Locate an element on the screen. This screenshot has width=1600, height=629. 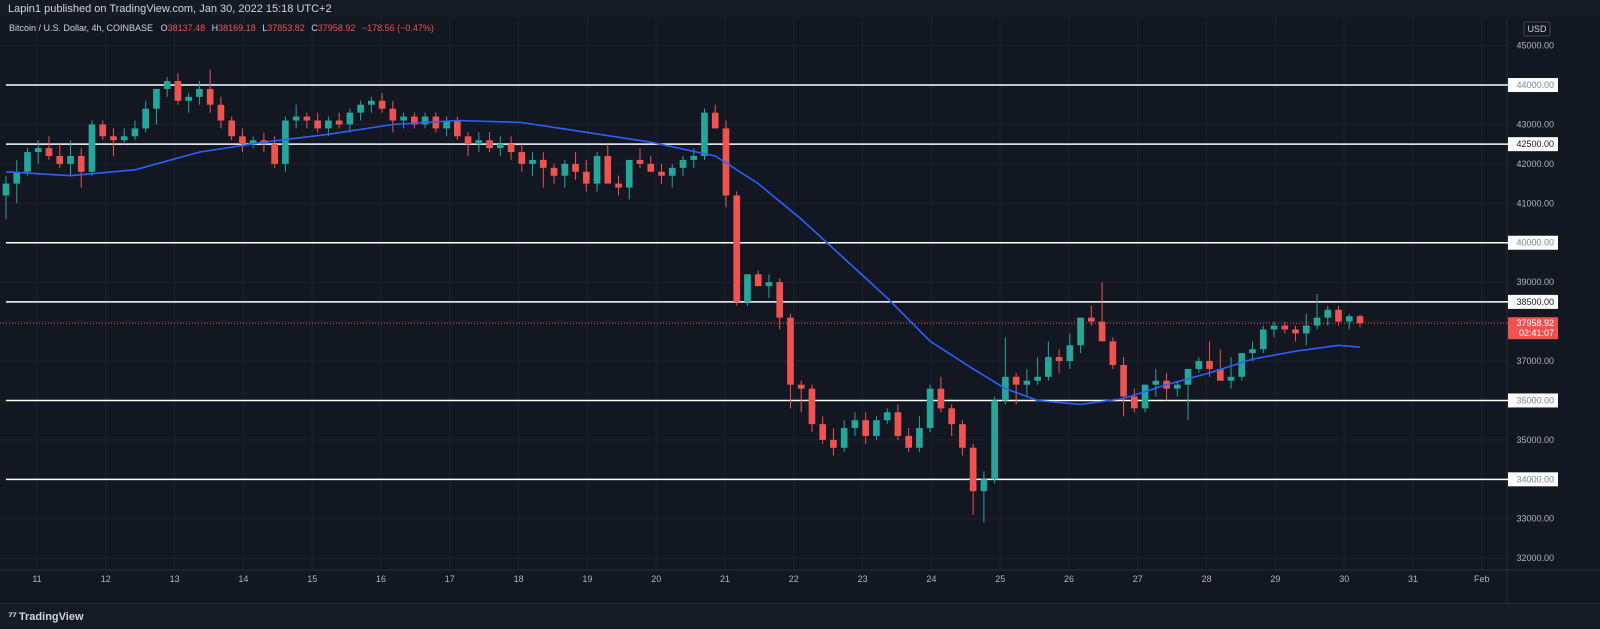
x-tick-label: 18 is located at coordinates (519, 579).